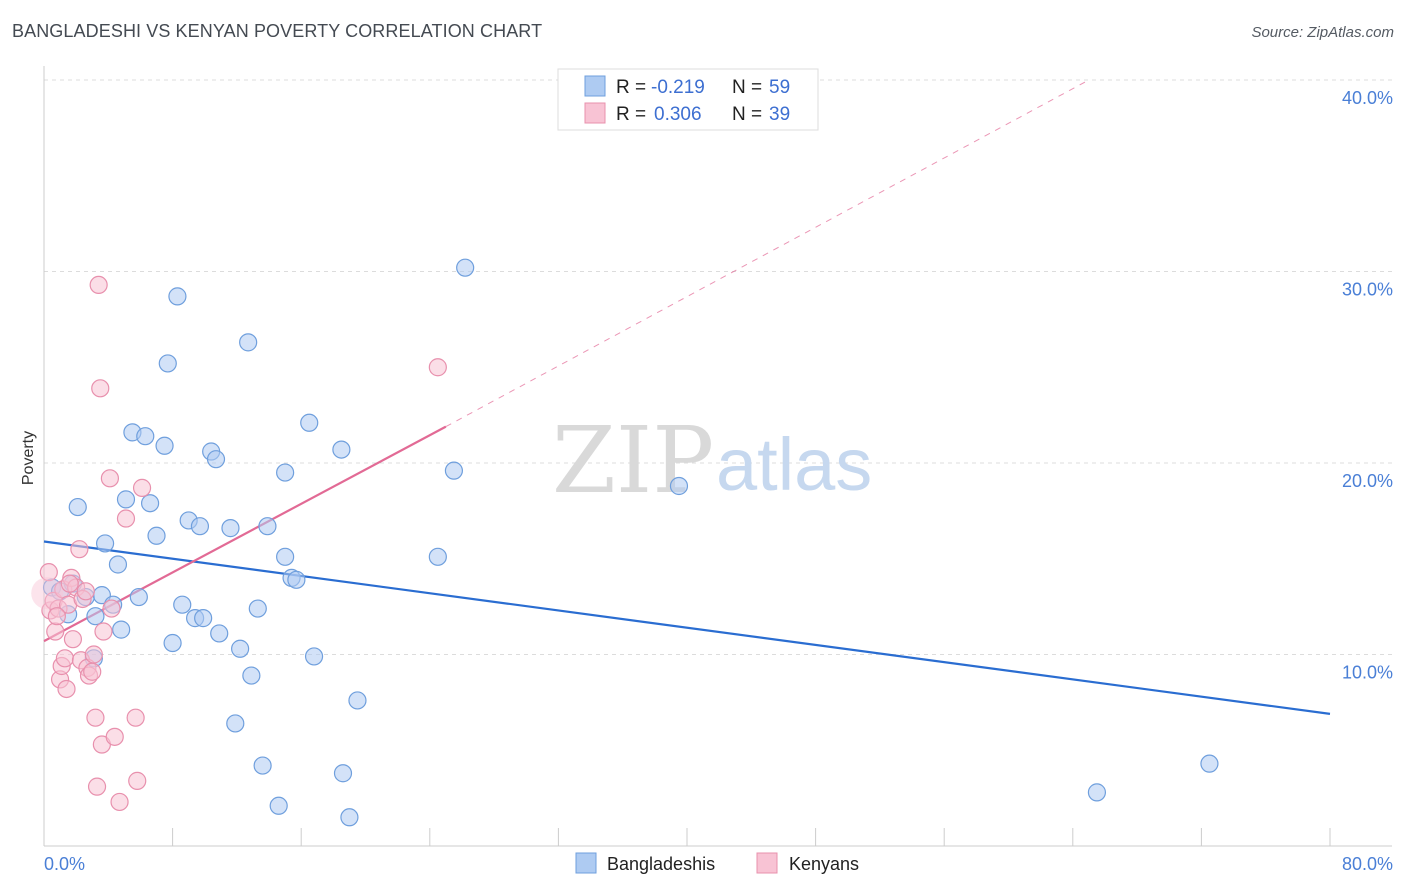 This screenshot has width=1406, height=892. Describe the element at coordinates (28, 458) in the screenshot. I see `y-axis-label: Poverty` at that location.